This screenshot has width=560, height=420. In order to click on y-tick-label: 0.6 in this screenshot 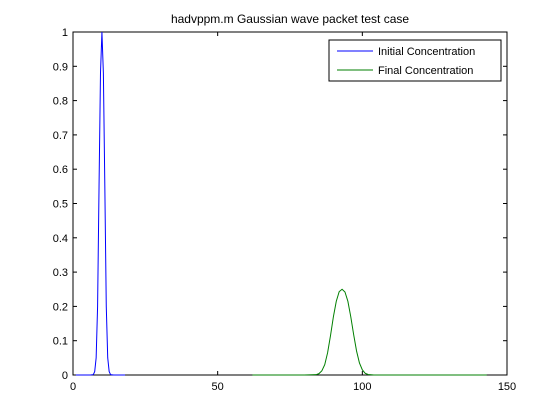, I will do `click(60, 170)`.